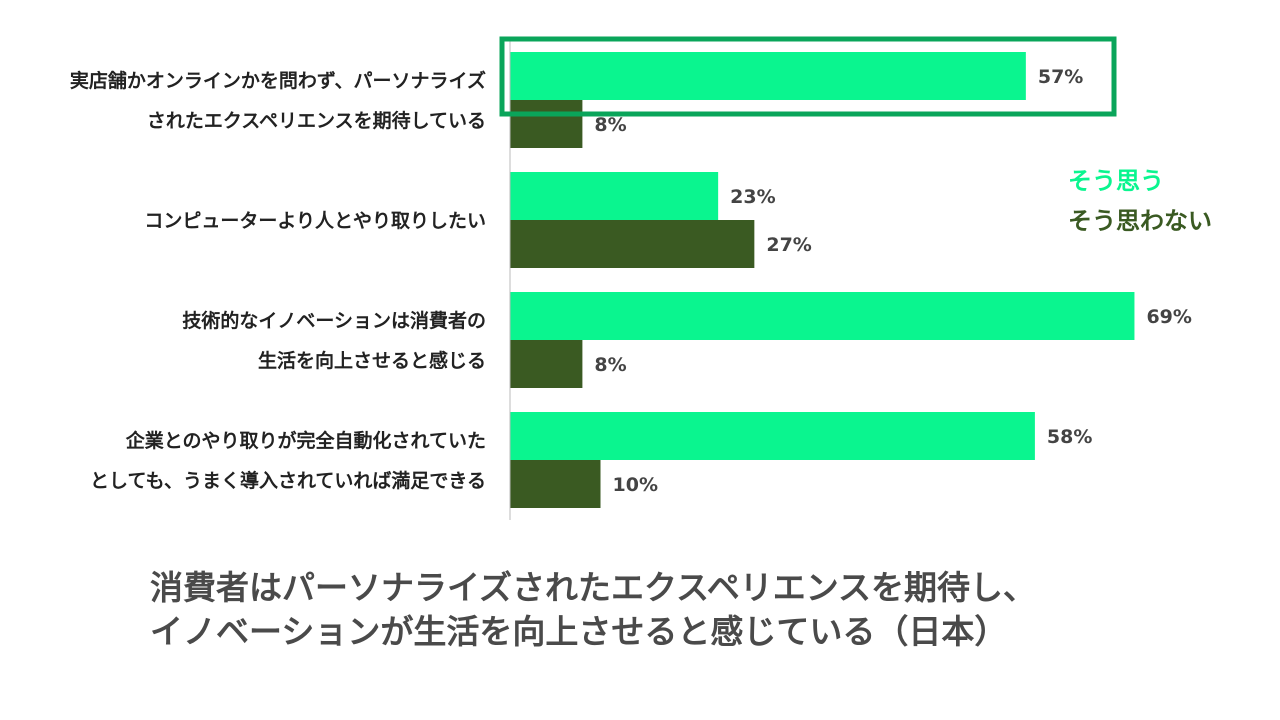  Describe the element at coordinates (635, 485) in the screenshot. I see `value-label-disagree-3: 10%` at that location.